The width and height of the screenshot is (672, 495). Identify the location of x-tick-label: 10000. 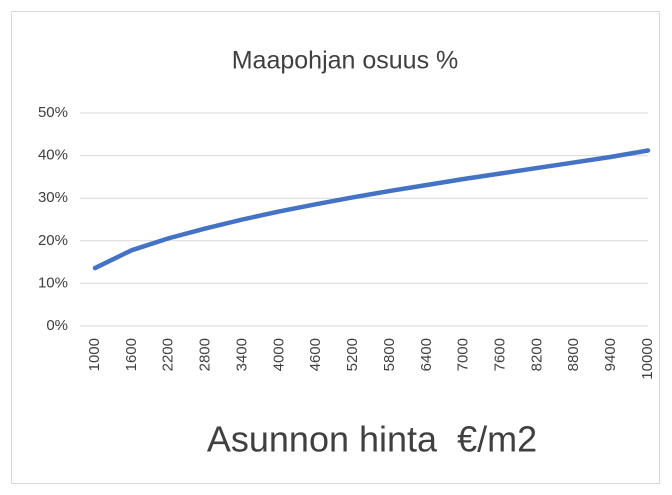
(647, 359).